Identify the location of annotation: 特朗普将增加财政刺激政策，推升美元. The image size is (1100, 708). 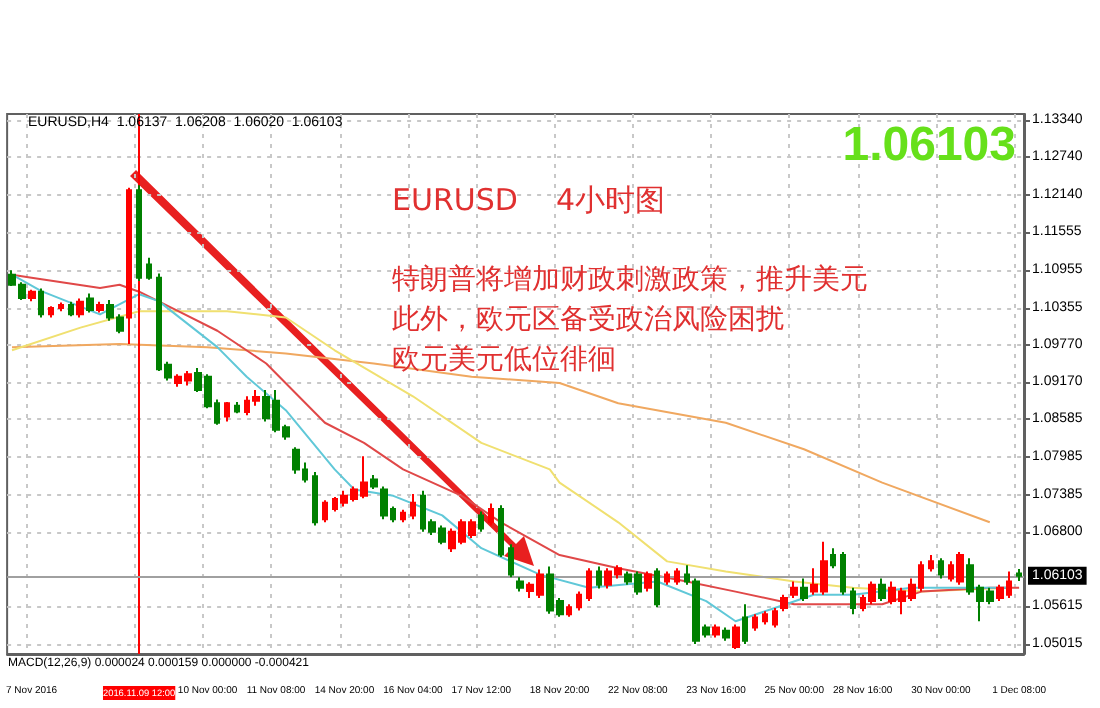
(630, 280).